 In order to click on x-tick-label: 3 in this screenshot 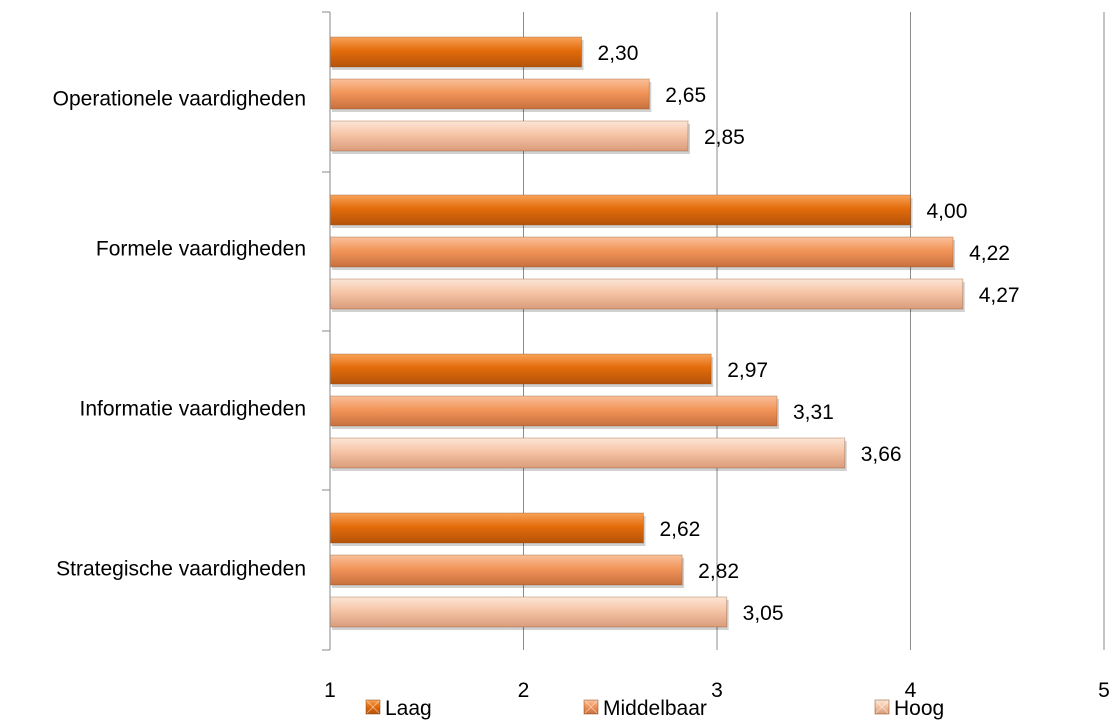, I will do `click(717, 690)`.